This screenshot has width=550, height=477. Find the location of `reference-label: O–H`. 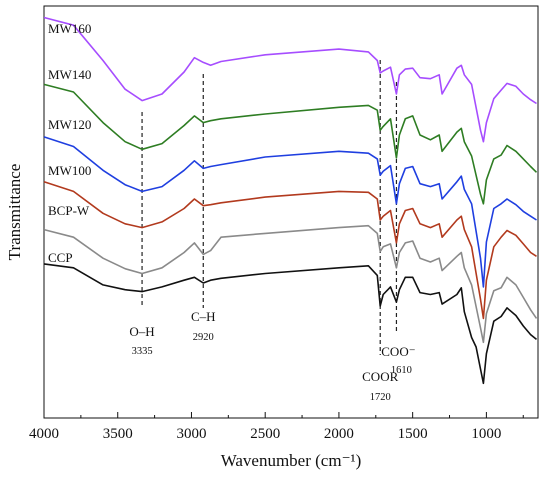

reference-label: O–H is located at coordinates (141, 331).